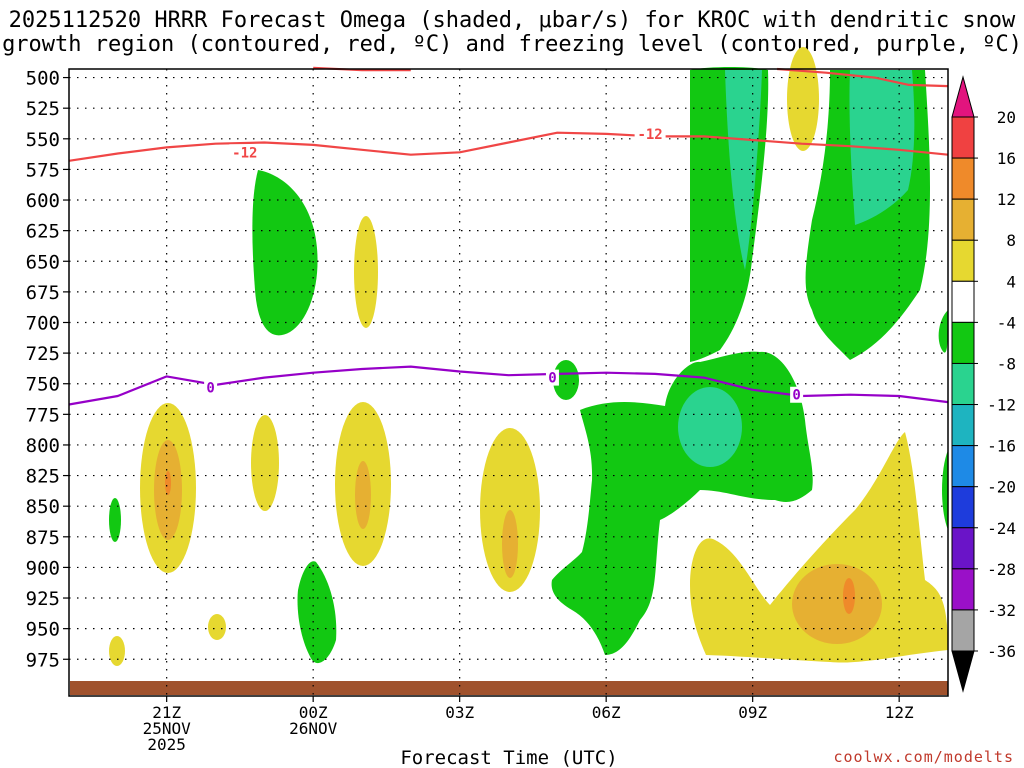 The image size is (1024, 768). What do you see at coordinates (43, 538) in the screenshot?
I see `pressure-tick-label: 875` at bounding box center [43, 538].